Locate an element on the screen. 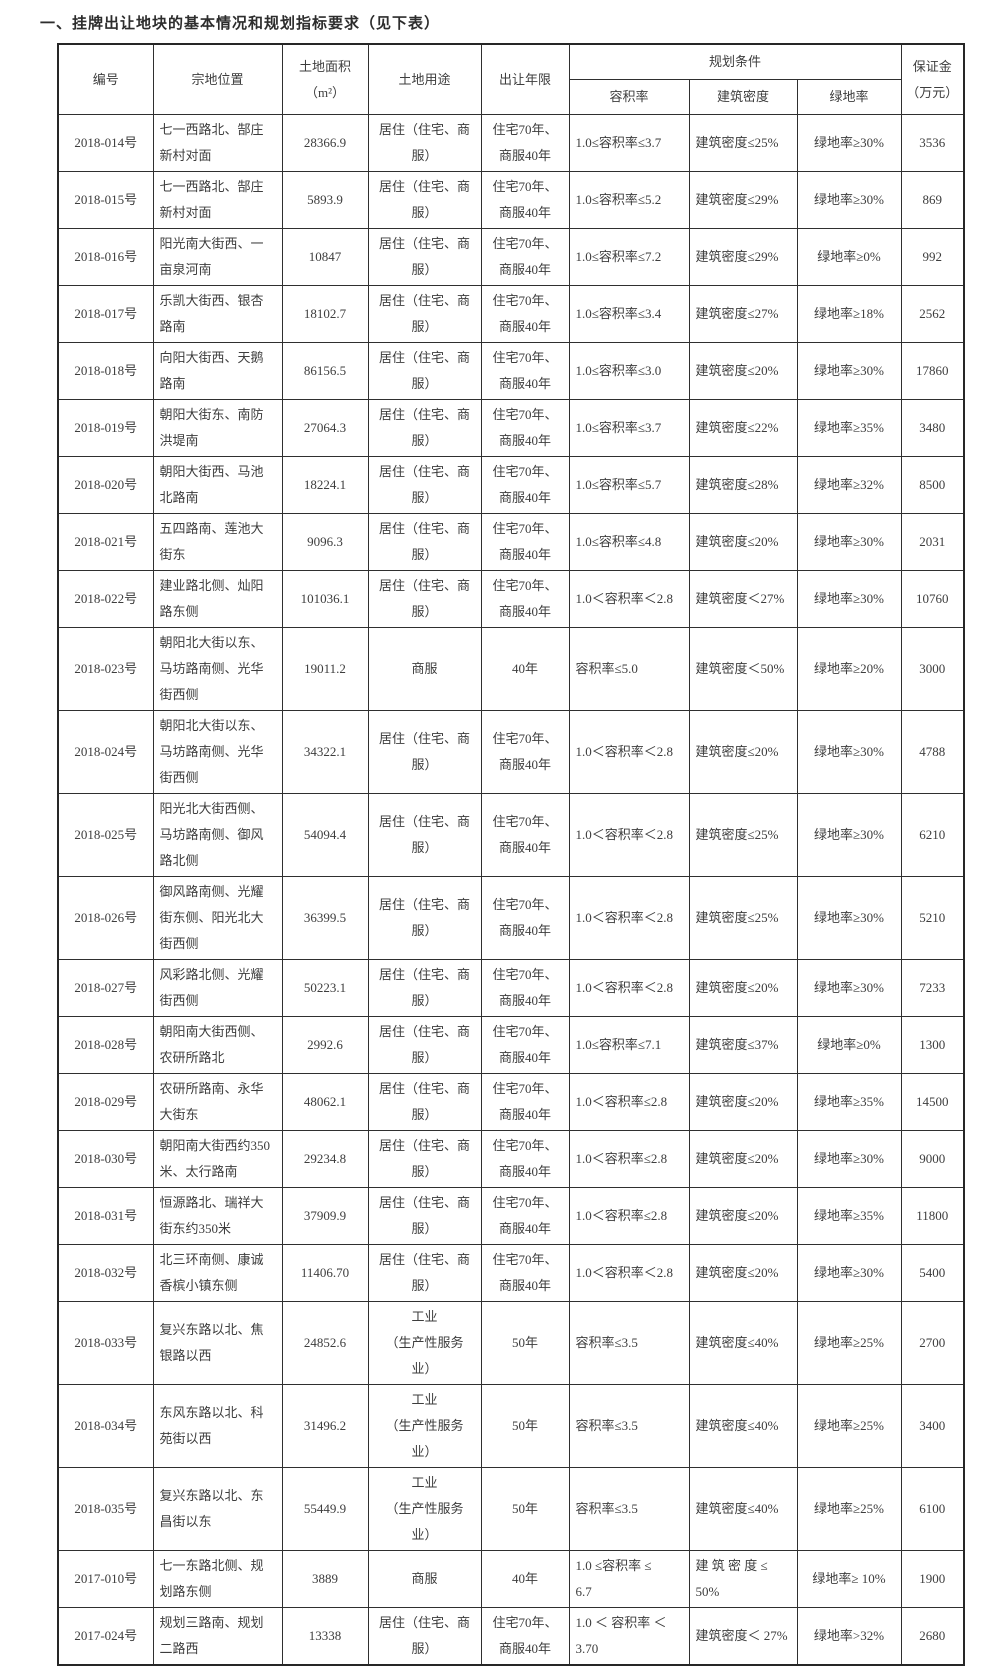  header-density: 建筑密度 is located at coordinates (743, 97).